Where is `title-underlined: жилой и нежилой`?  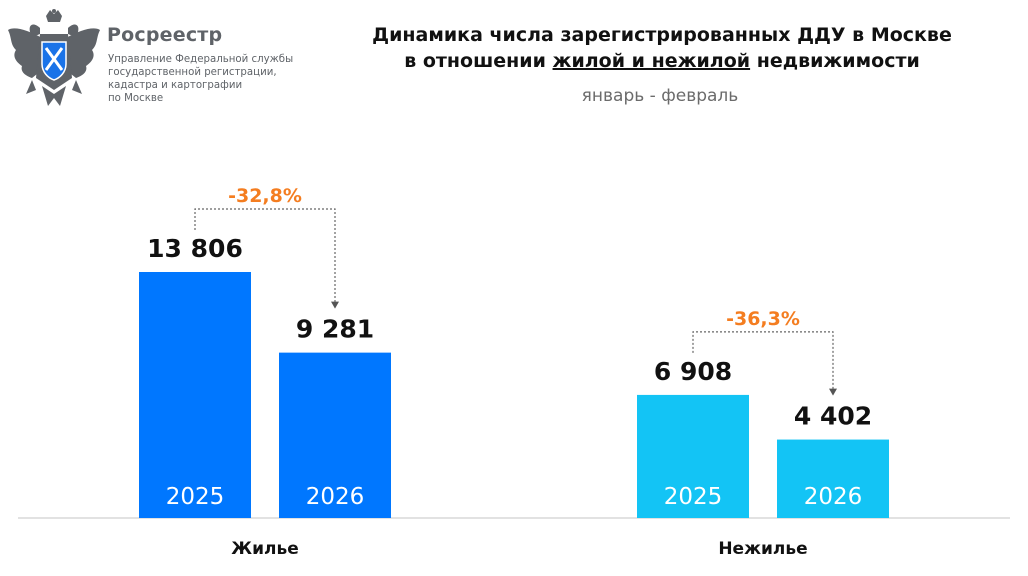
title-underlined: жилой и нежилой is located at coordinates (651, 61).